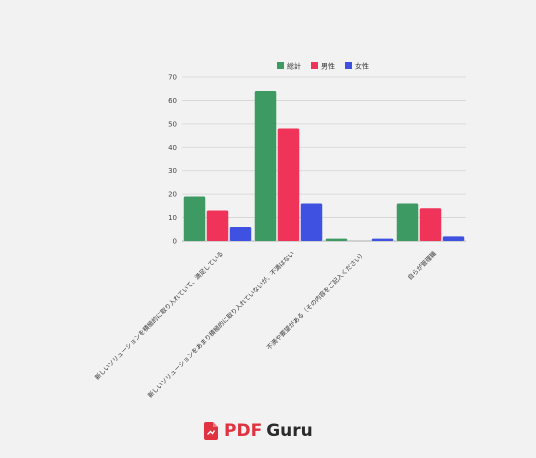 This screenshot has height=458, width=536. What do you see at coordinates (175, 242) in the screenshot?
I see `y-tick-label: 0` at bounding box center [175, 242].